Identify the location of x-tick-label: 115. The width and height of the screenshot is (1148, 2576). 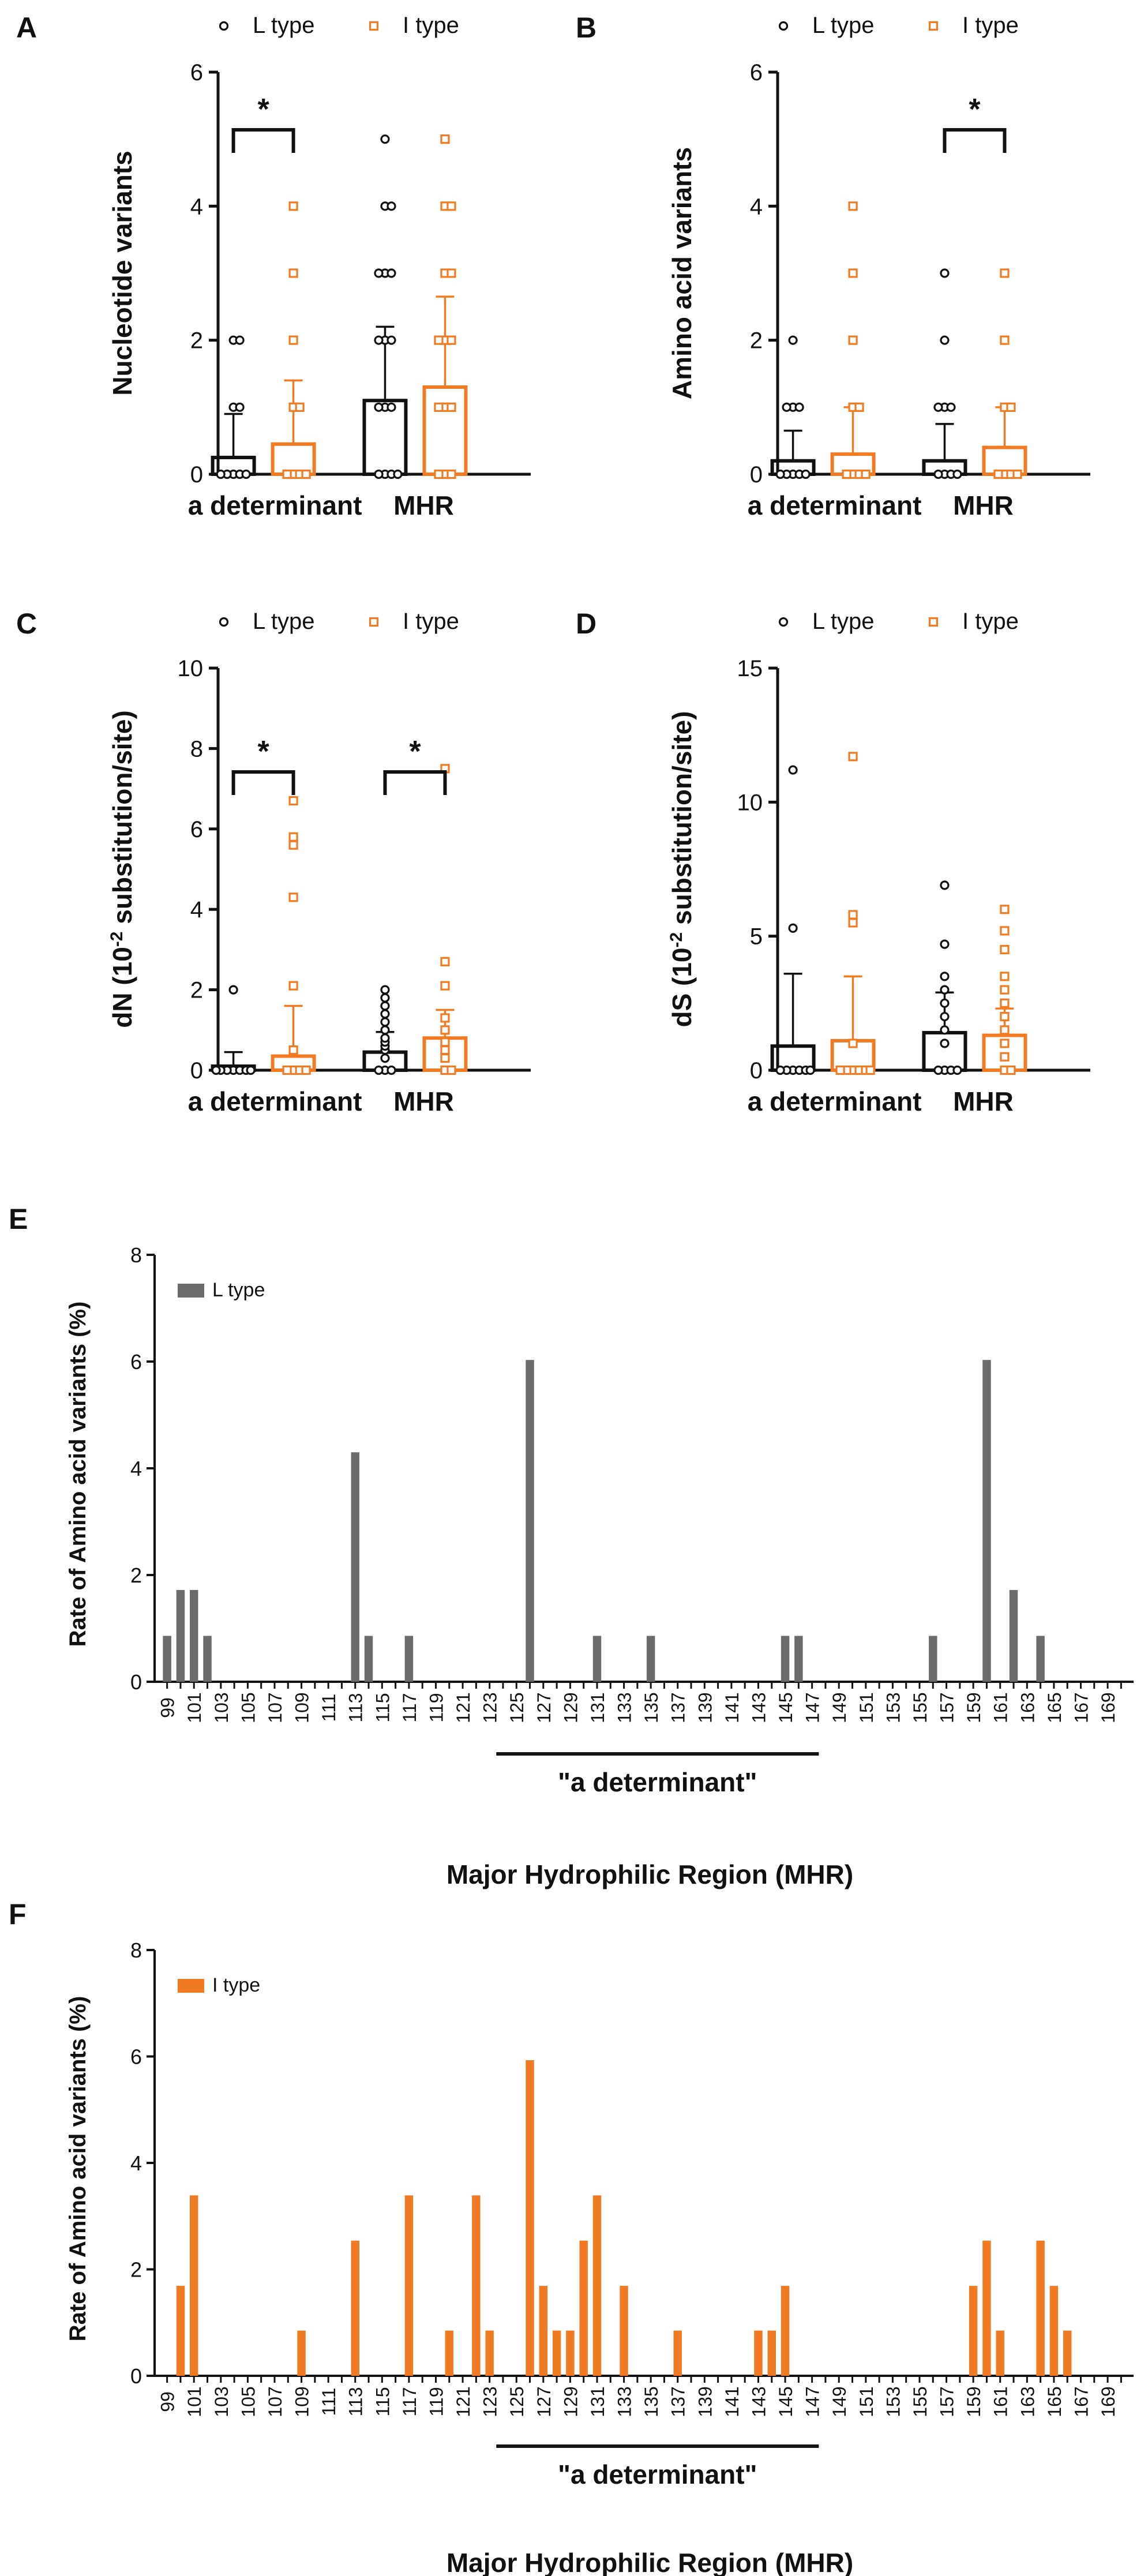
(383, 2401).